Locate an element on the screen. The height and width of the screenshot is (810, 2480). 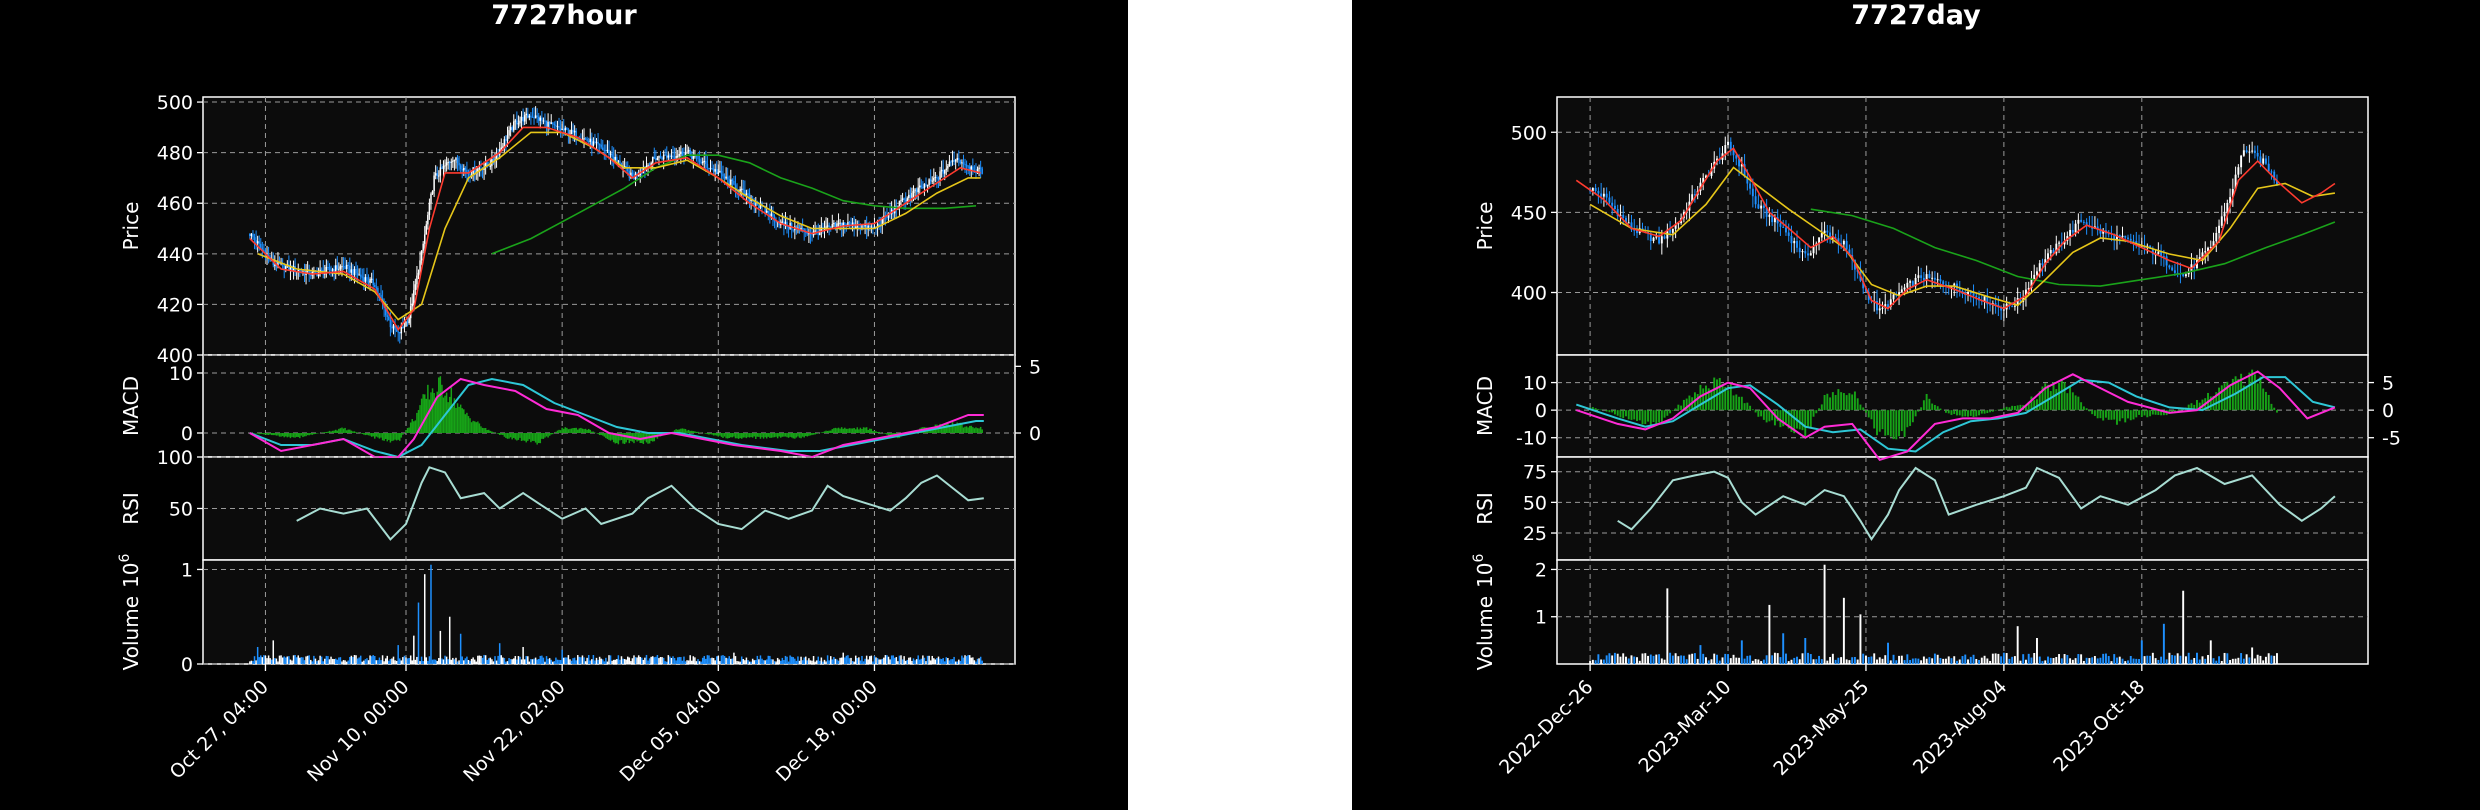
x-tick-label: 2023-May-25 is located at coordinates (1821, 728).